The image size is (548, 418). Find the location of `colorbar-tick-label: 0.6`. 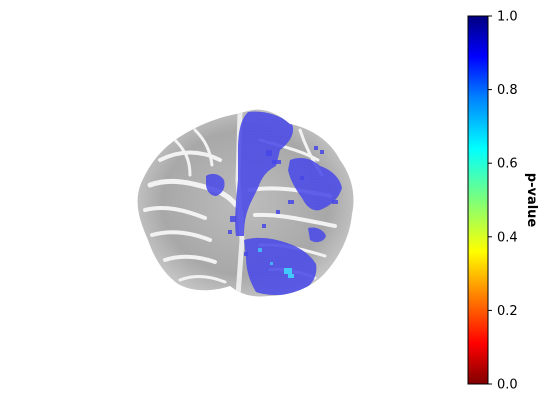

colorbar-tick-label: 0.6 is located at coordinates (507, 164).